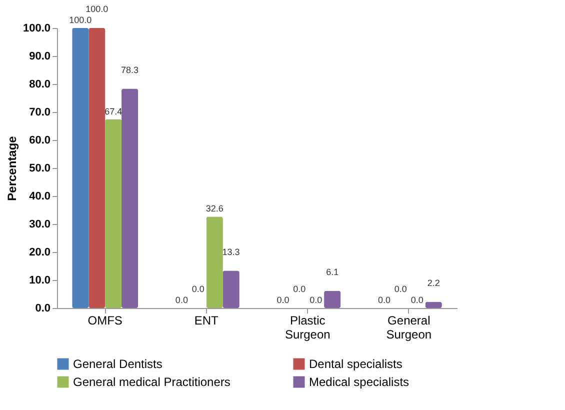 Image resolution: width=565 pixels, height=410 pixels. Describe the element at coordinates (151, 382) in the screenshot. I see `legend-label: General medical Practitioners` at that location.